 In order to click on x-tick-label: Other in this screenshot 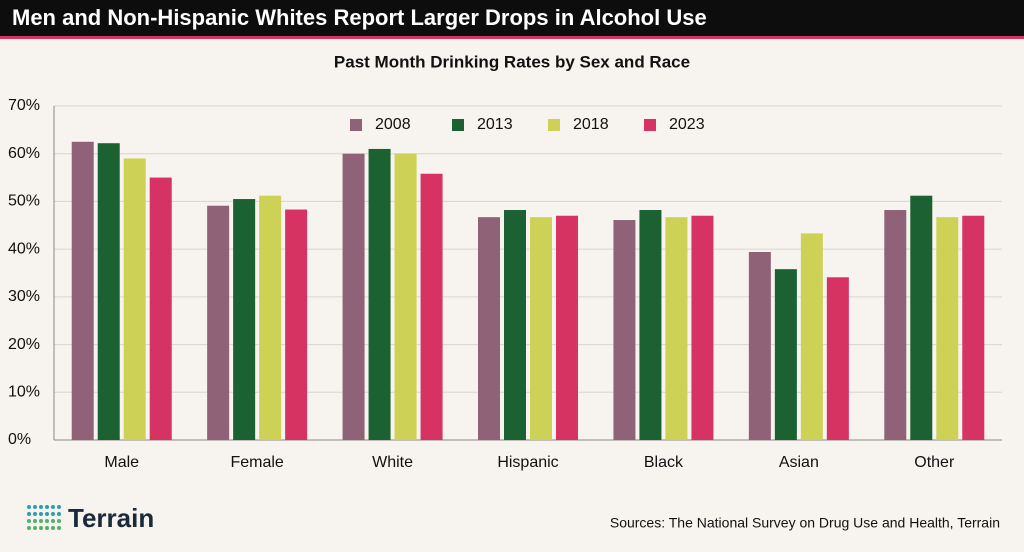, I will do `click(934, 462)`.